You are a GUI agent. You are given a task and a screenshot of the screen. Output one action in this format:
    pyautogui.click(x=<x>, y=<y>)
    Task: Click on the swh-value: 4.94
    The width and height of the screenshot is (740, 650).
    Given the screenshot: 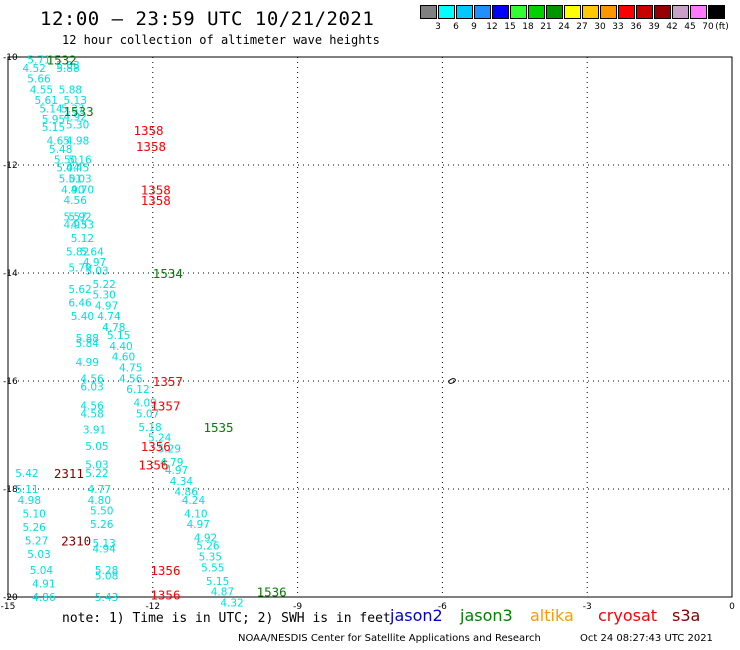 What is the action you would take?
    pyautogui.click(x=104, y=549)
    